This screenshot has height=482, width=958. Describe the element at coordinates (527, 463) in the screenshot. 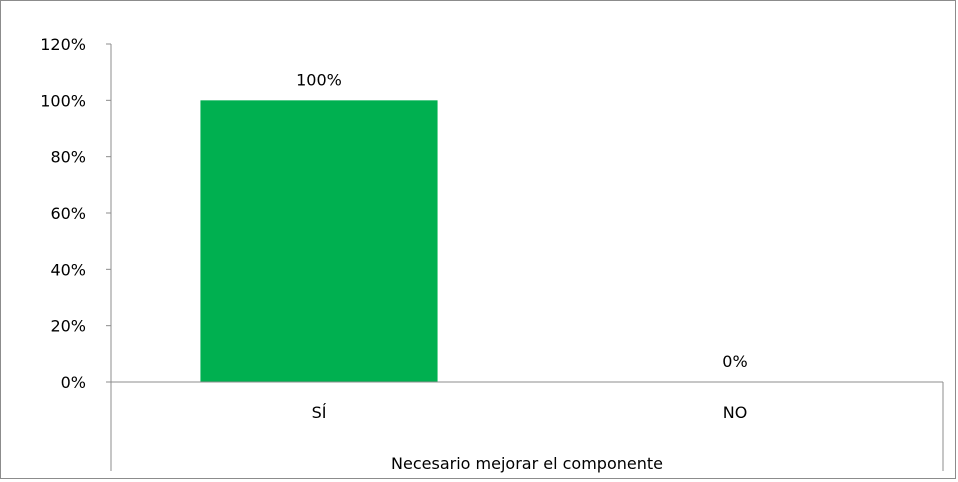

I see `x-axis-title: Necesario mejorar el componente` at that location.